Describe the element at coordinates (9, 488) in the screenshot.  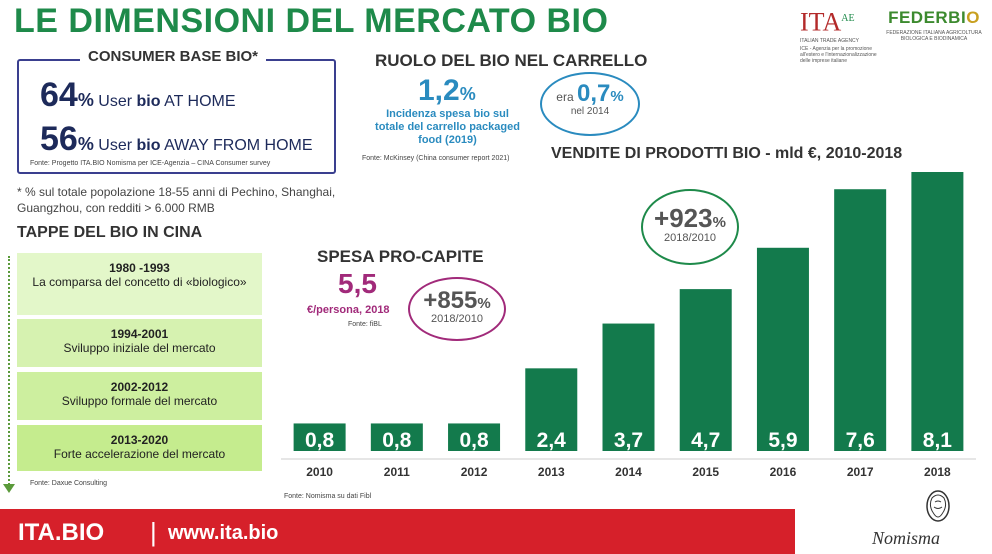
I see `timeline-arrowhead-icon` at that location.